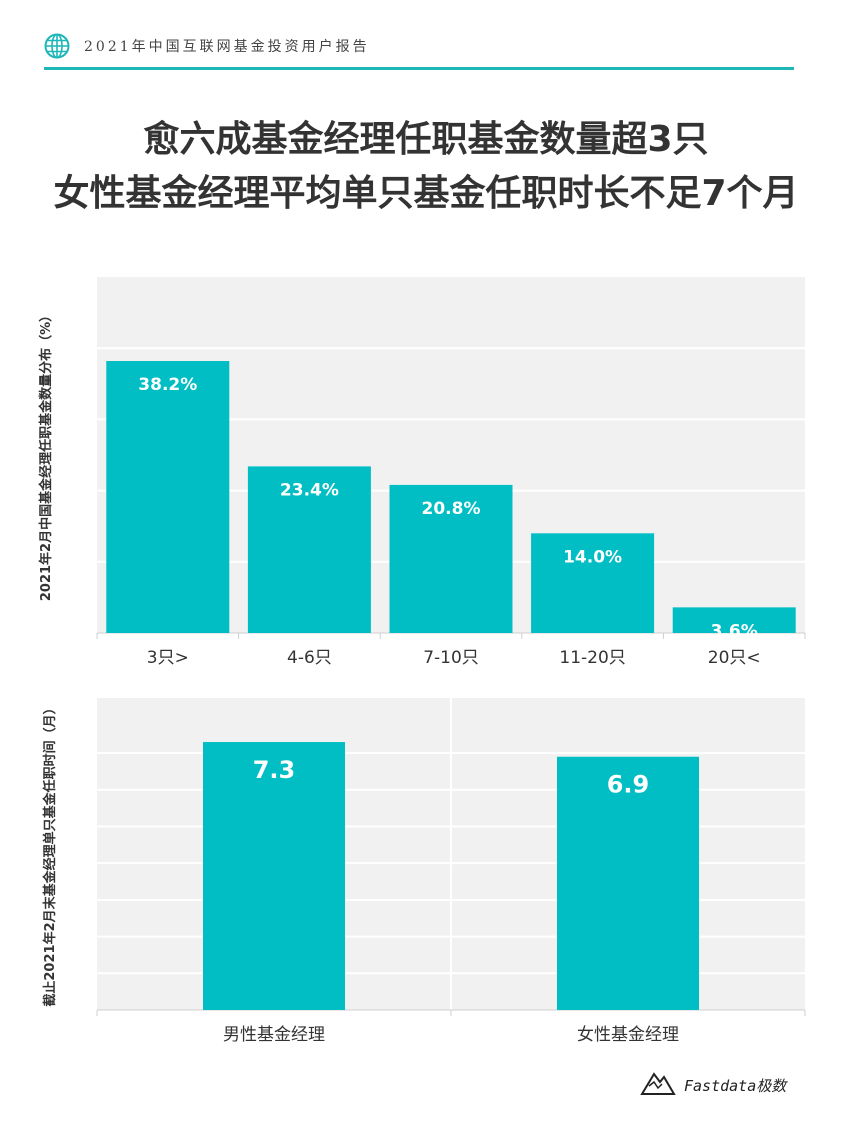  What do you see at coordinates (426, 139) in the screenshot?
I see `headline-line-1: 愈六成基金经理任职基金数量超3只` at bounding box center [426, 139].